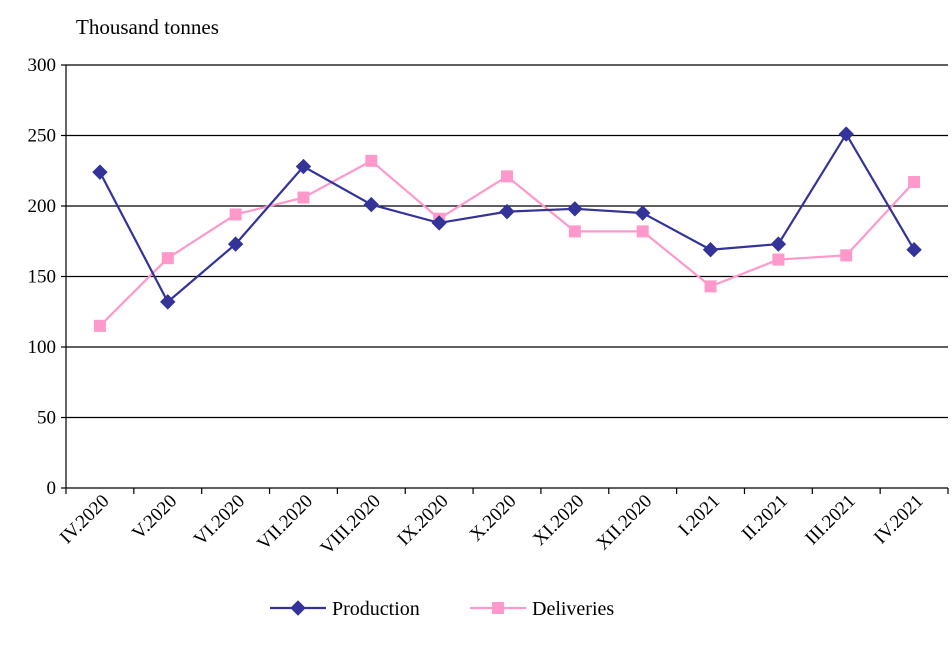 The image size is (952, 646). Describe the element at coordinates (765, 518) in the screenshot. I see `x-tick-label: II.2021` at that location.